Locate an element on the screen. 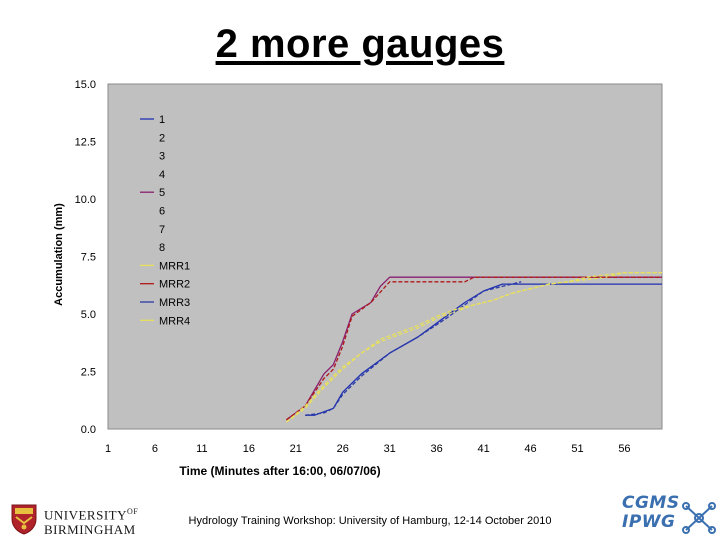  x-axis-label: Time (Minutes after 16:00, 06/07/06) is located at coordinates (279, 471).